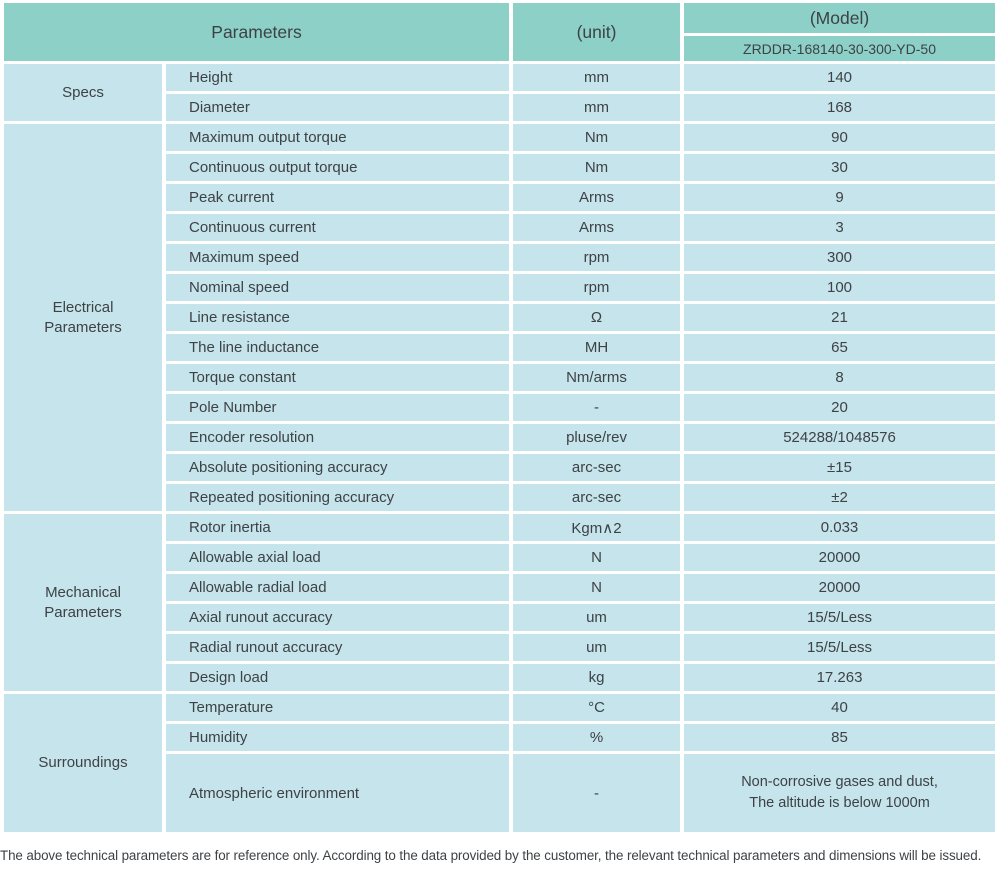  I want to click on table-row: Allowable axial load N 20000, so click(500, 557).